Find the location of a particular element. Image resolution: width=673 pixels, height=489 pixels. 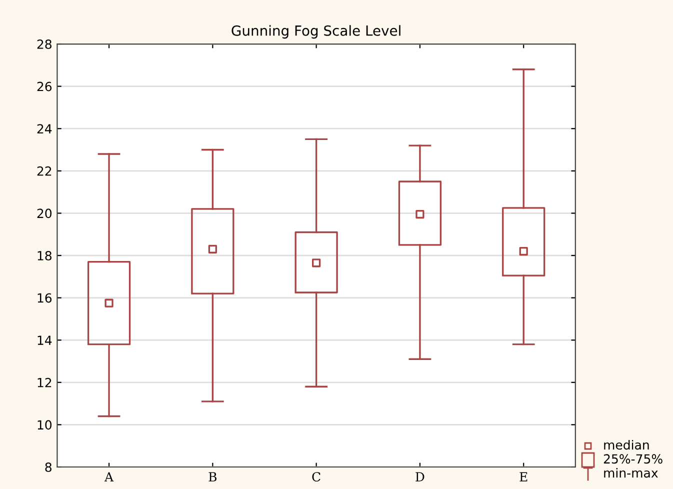

x-tick-label: B is located at coordinates (212, 477).